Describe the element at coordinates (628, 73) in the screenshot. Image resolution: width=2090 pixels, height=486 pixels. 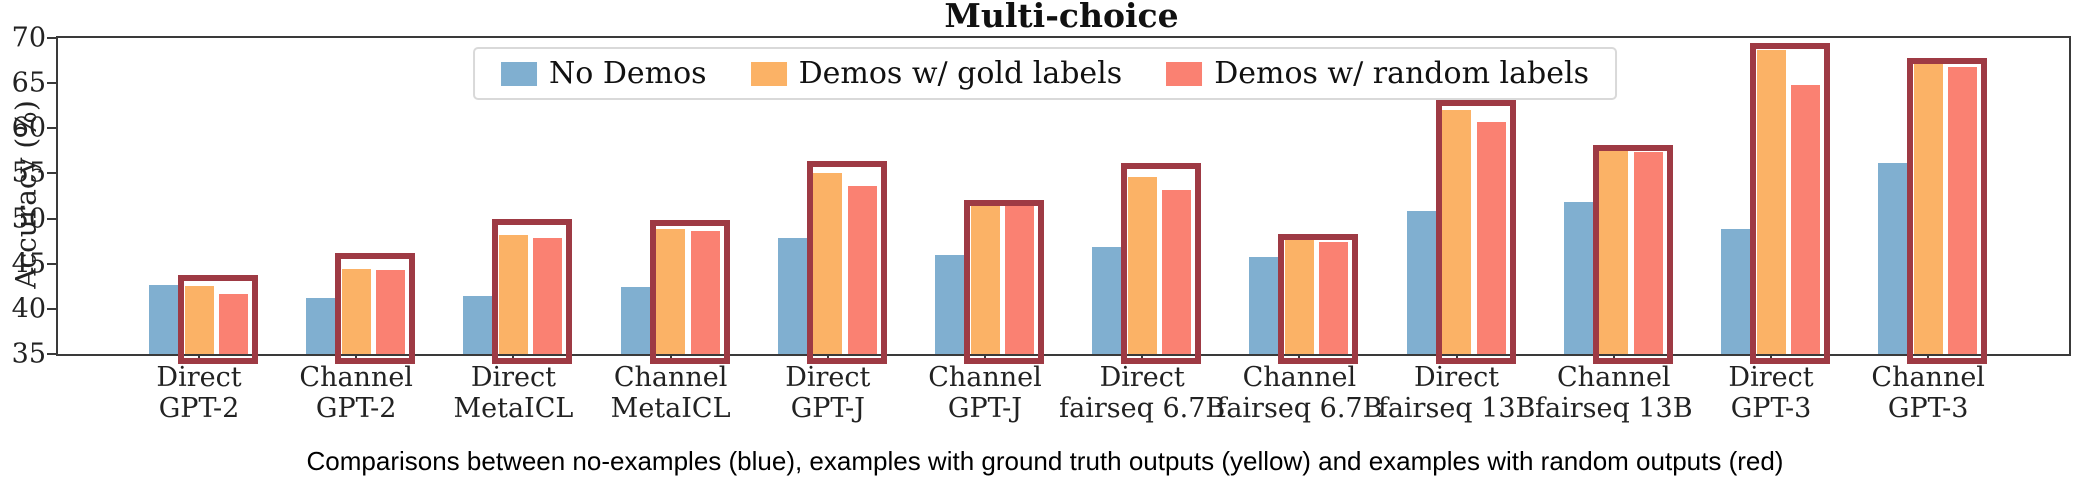
I see `legend-label: No Demos` at that location.